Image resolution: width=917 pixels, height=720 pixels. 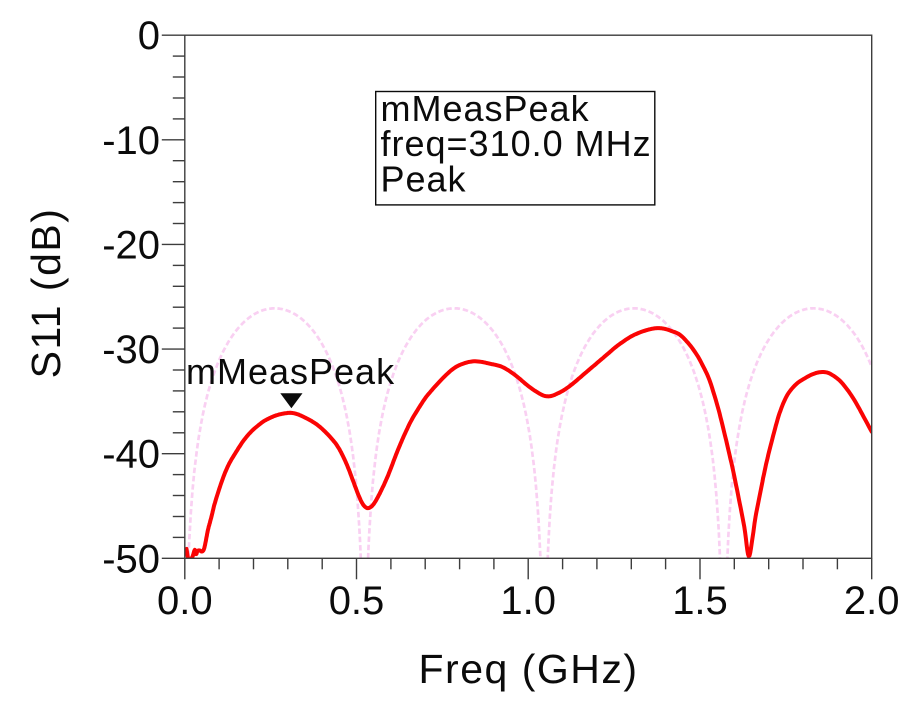 What do you see at coordinates (131, 245) in the screenshot?
I see `svg-text: -20` at bounding box center [131, 245].